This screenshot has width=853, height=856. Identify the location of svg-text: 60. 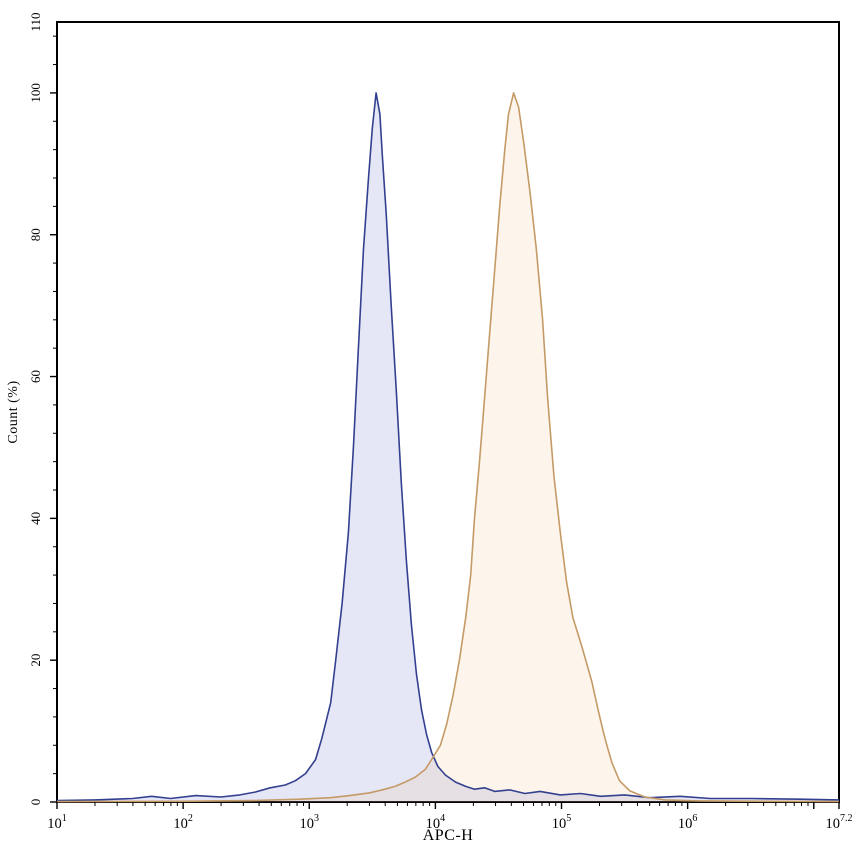
(35, 376).